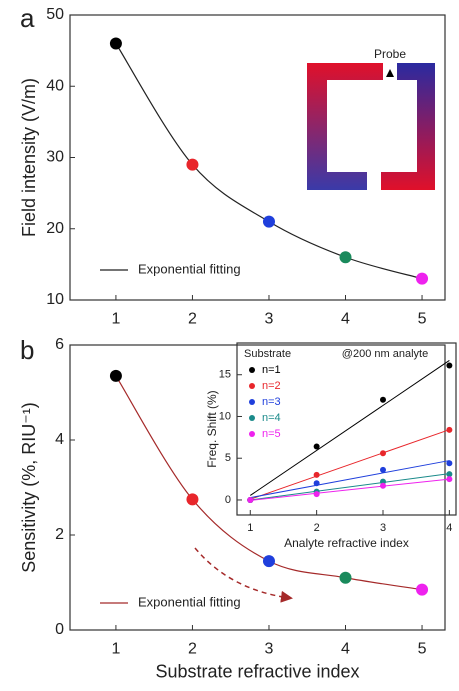 The image size is (459, 691). What do you see at coordinates (267, 354) in the screenshot?
I see `legend-title: Substrate` at bounding box center [267, 354].